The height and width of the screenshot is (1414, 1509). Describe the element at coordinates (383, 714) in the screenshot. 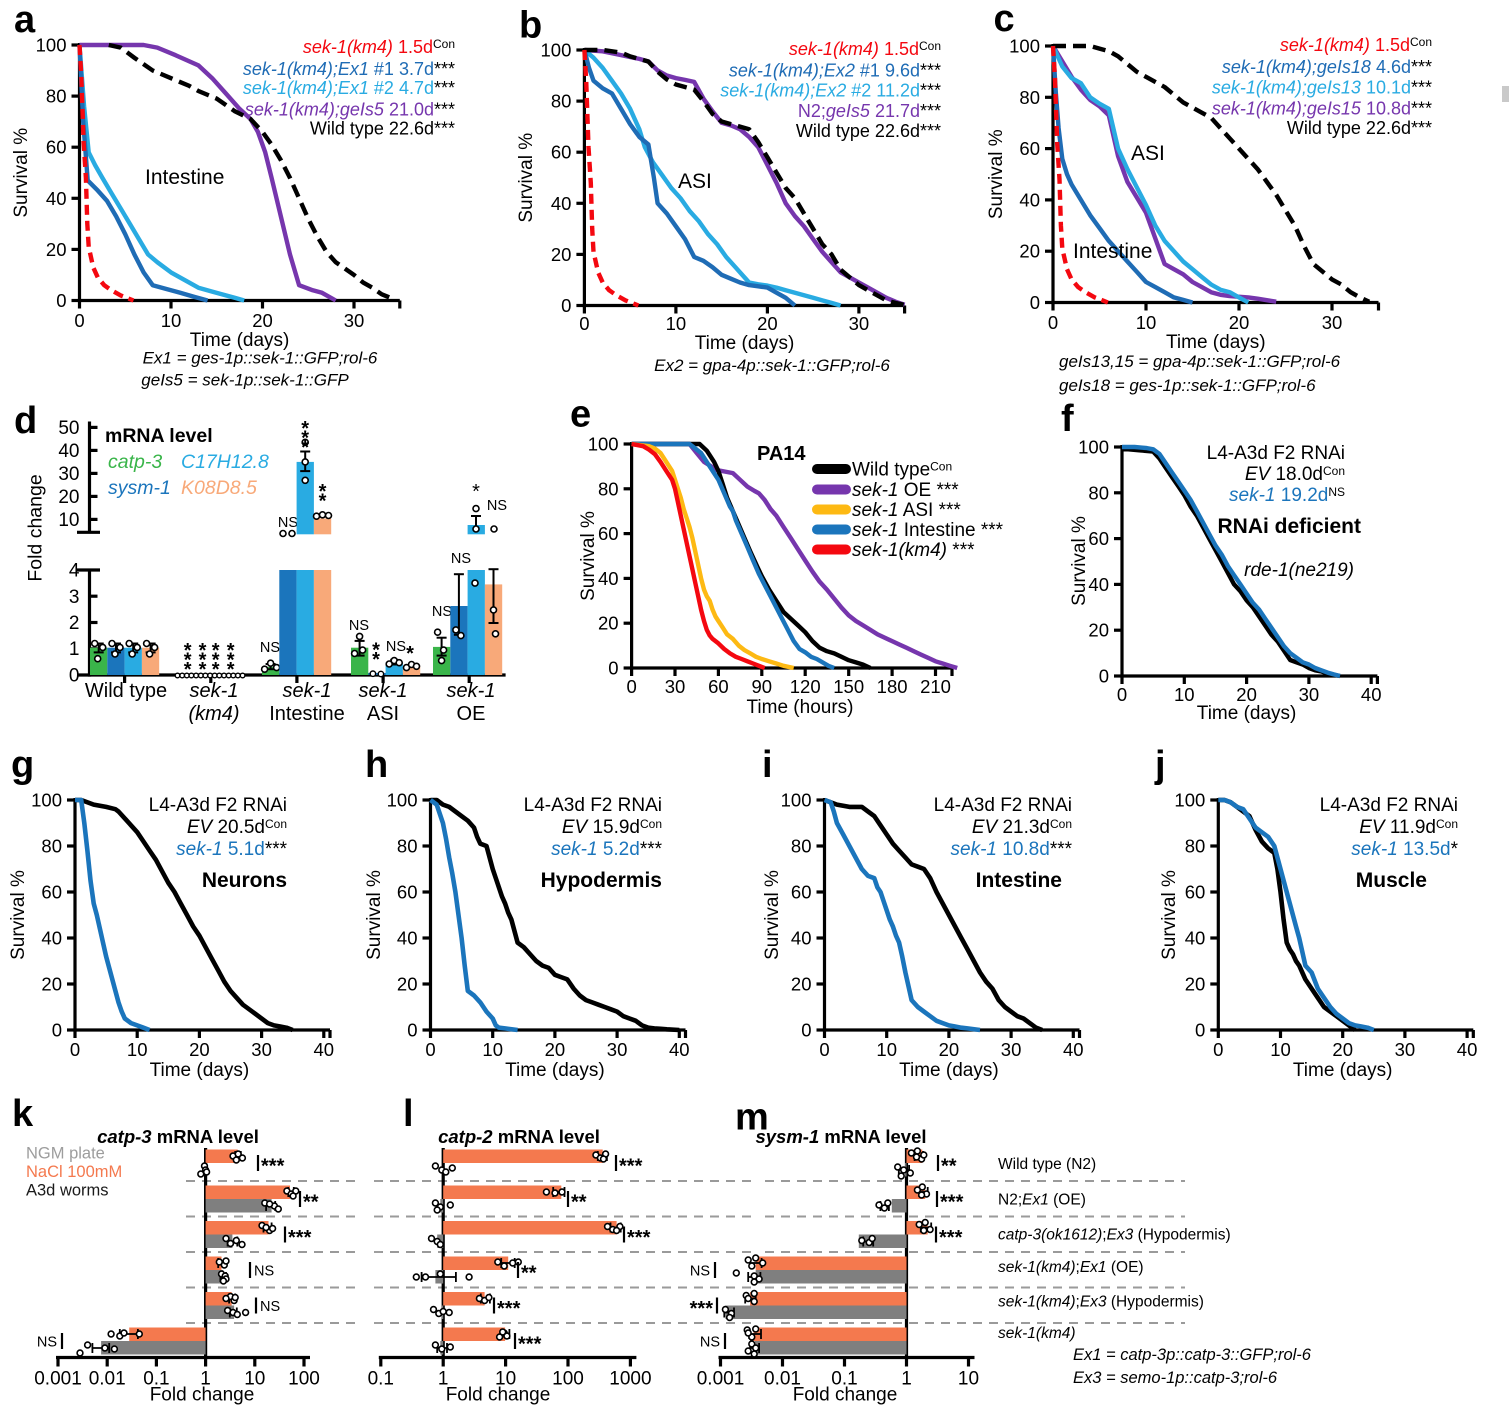

I see `svg-text: ASI` at that location.